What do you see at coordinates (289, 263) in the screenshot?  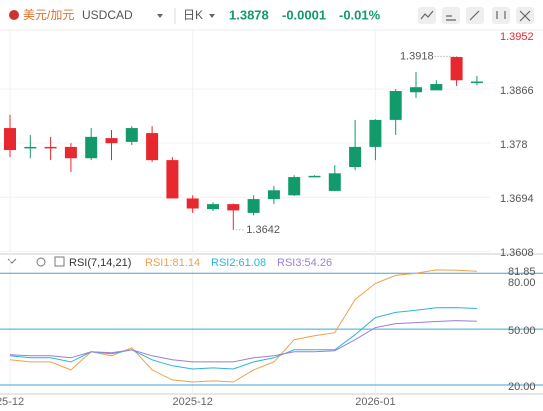 I see `legend-name: RSI3` at bounding box center [289, 263].